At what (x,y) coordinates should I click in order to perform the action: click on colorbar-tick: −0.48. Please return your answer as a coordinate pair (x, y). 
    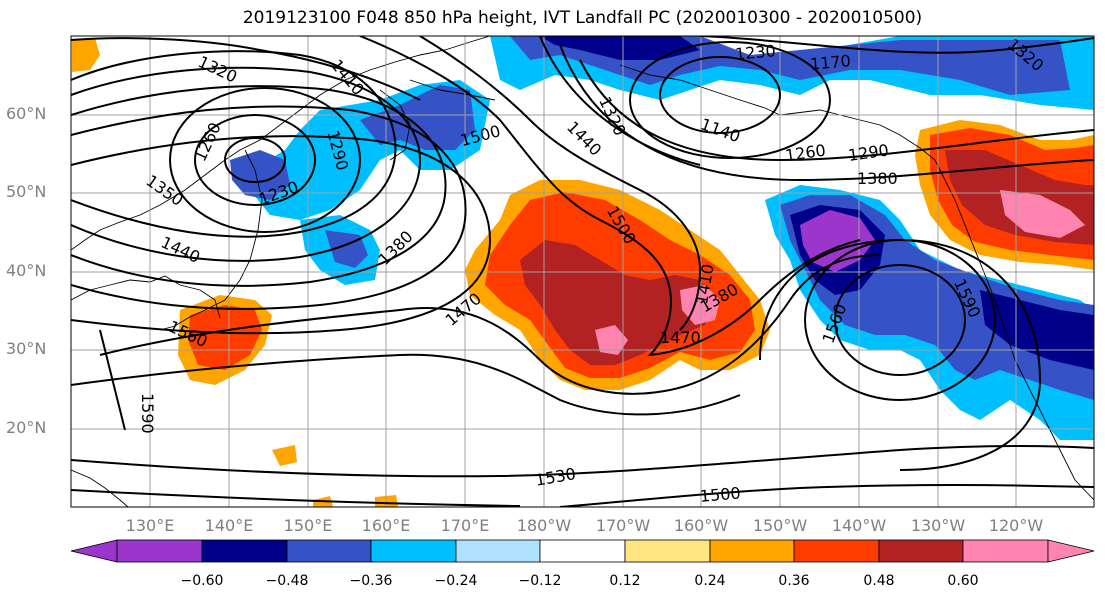
    Looking at the image, I should click on (287, 581).